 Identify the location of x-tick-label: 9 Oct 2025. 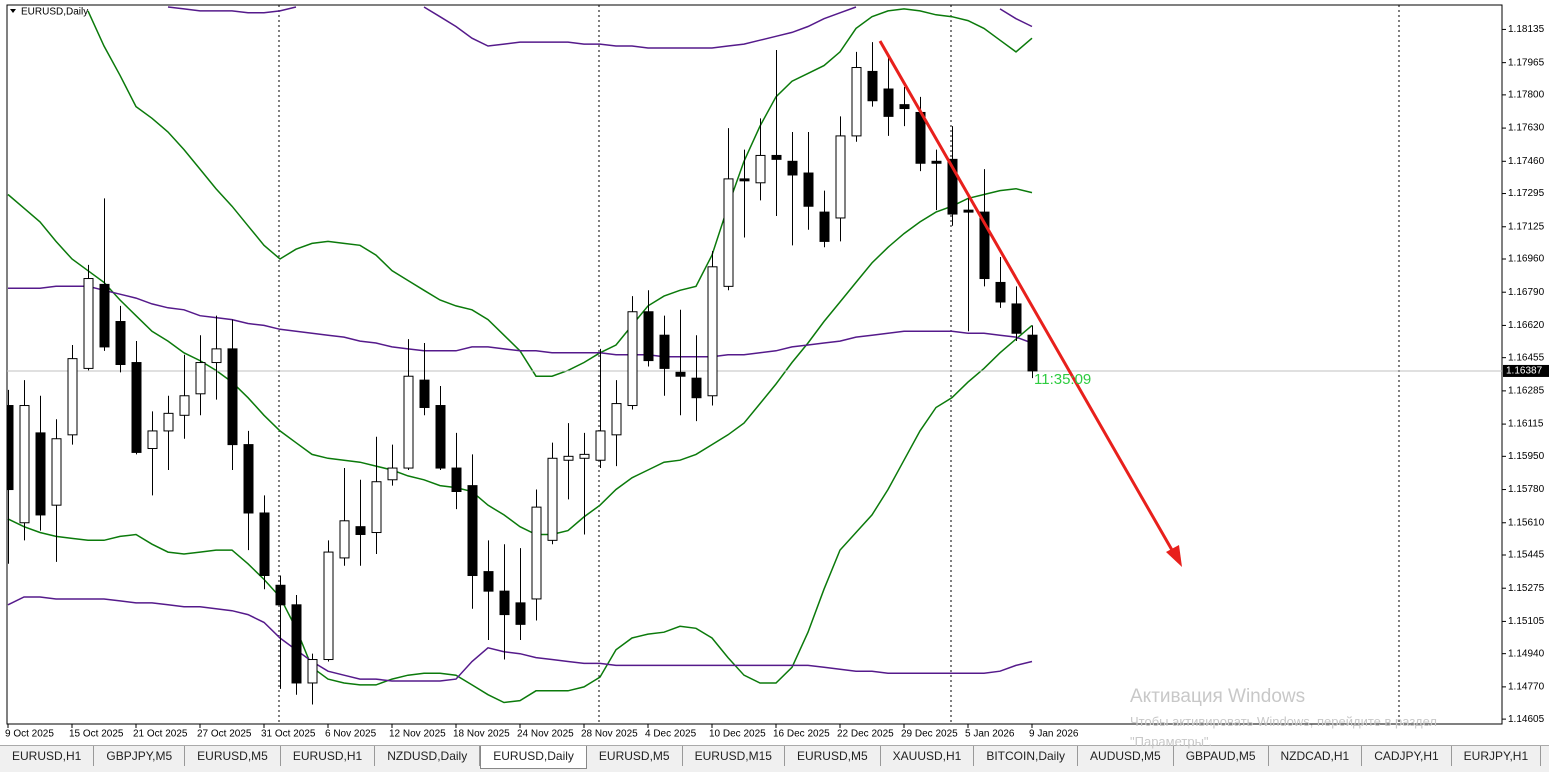
(29, 734).